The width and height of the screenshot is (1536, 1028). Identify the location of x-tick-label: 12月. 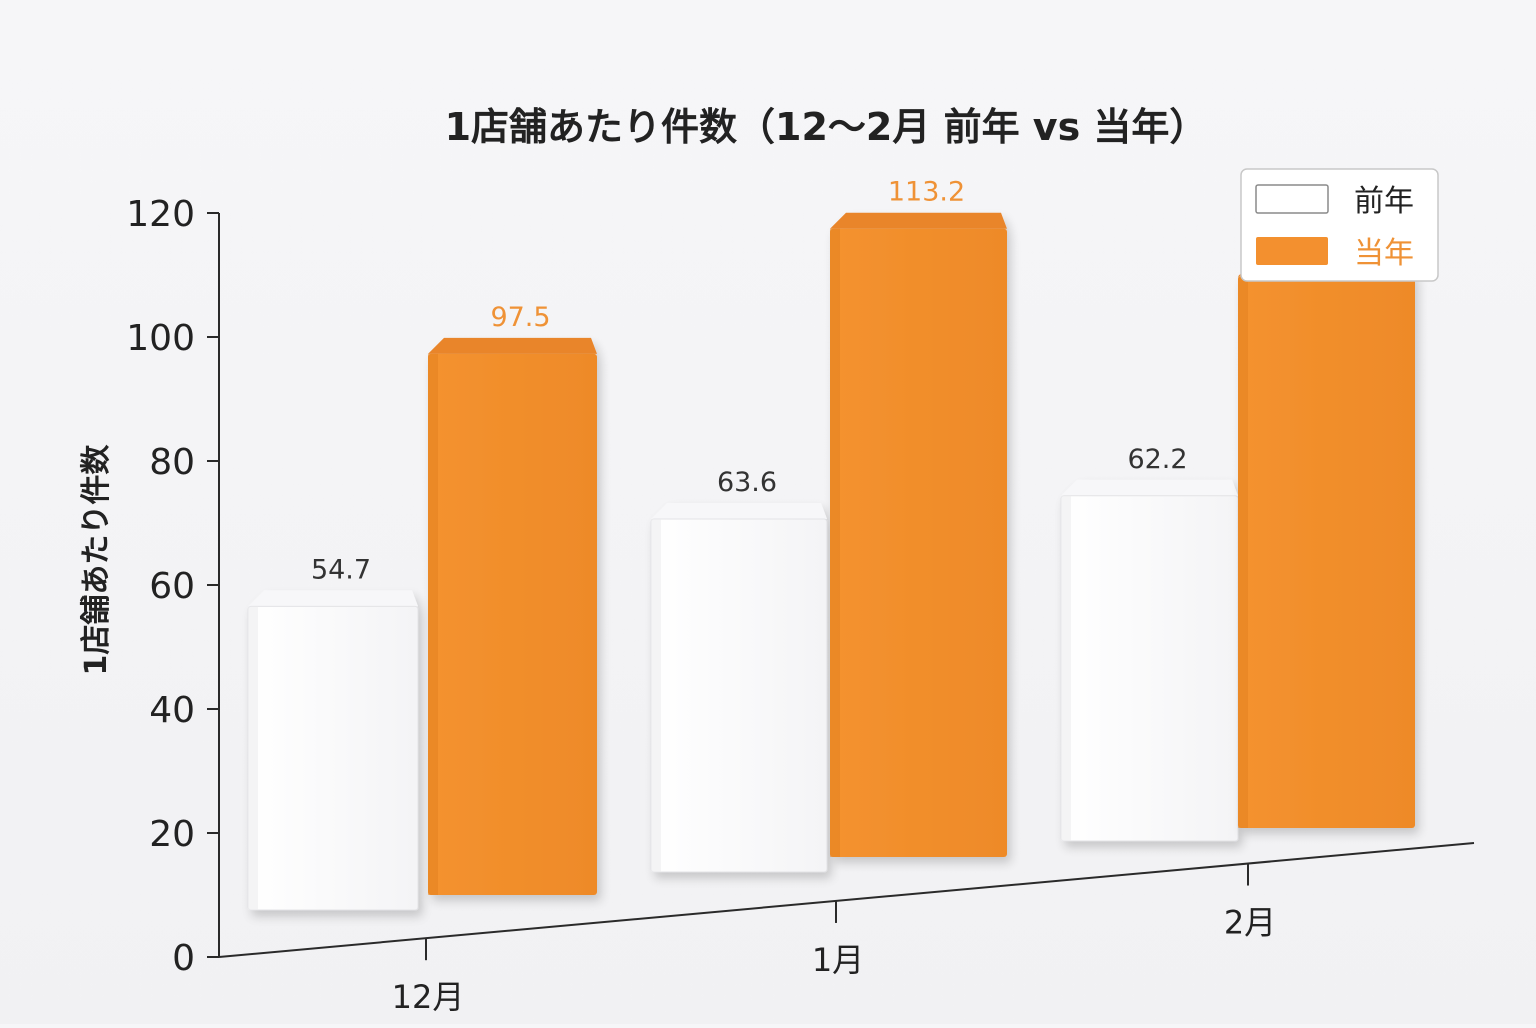
(428, 997).